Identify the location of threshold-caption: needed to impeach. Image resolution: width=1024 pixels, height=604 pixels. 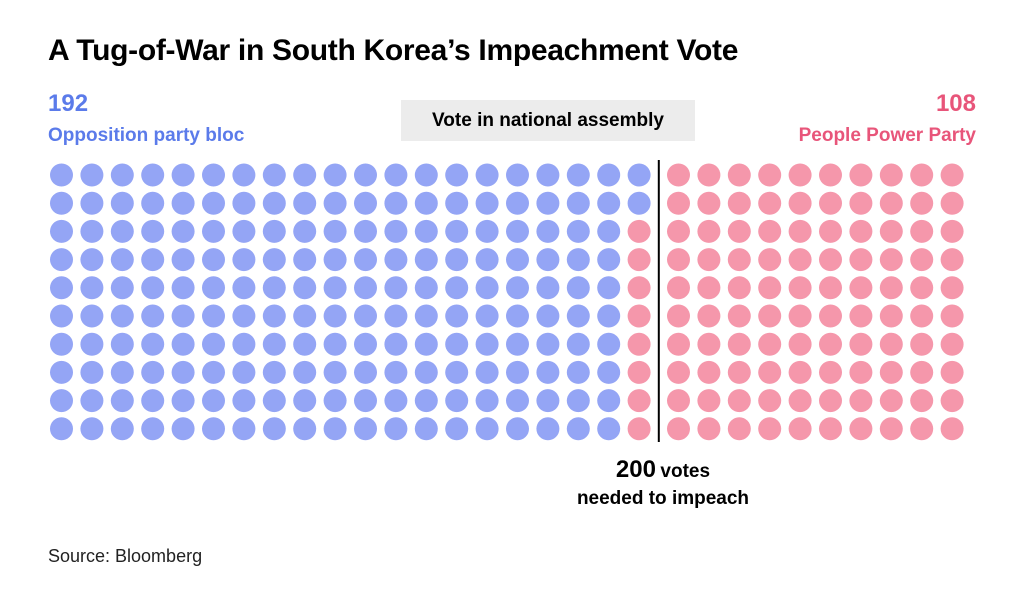
(663, 498).